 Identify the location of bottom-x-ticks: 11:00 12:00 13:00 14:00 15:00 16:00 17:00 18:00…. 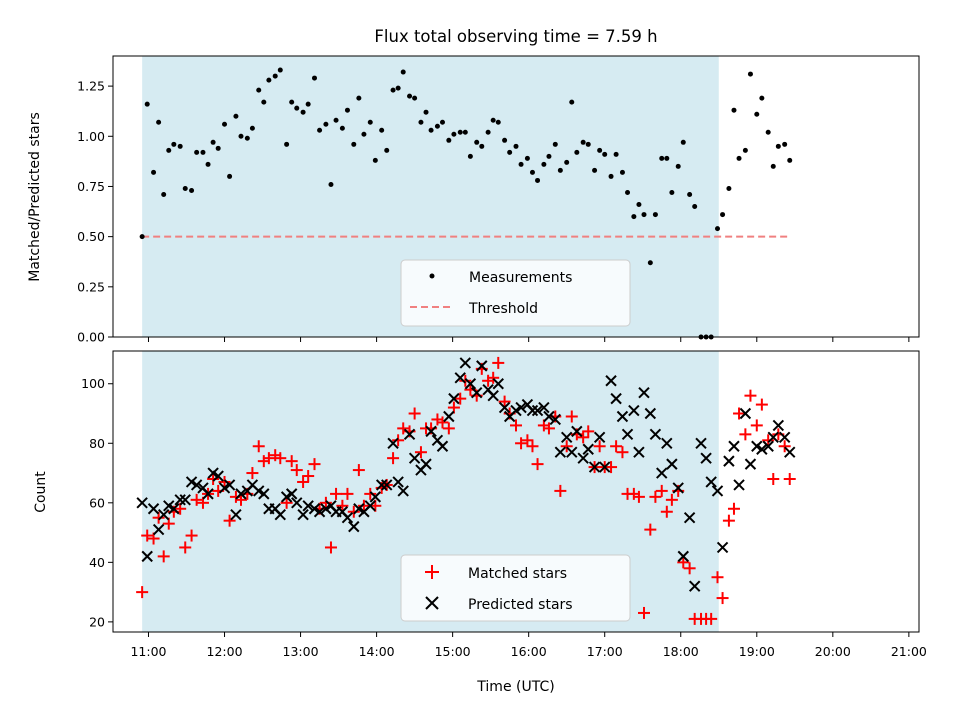
(528, 645).